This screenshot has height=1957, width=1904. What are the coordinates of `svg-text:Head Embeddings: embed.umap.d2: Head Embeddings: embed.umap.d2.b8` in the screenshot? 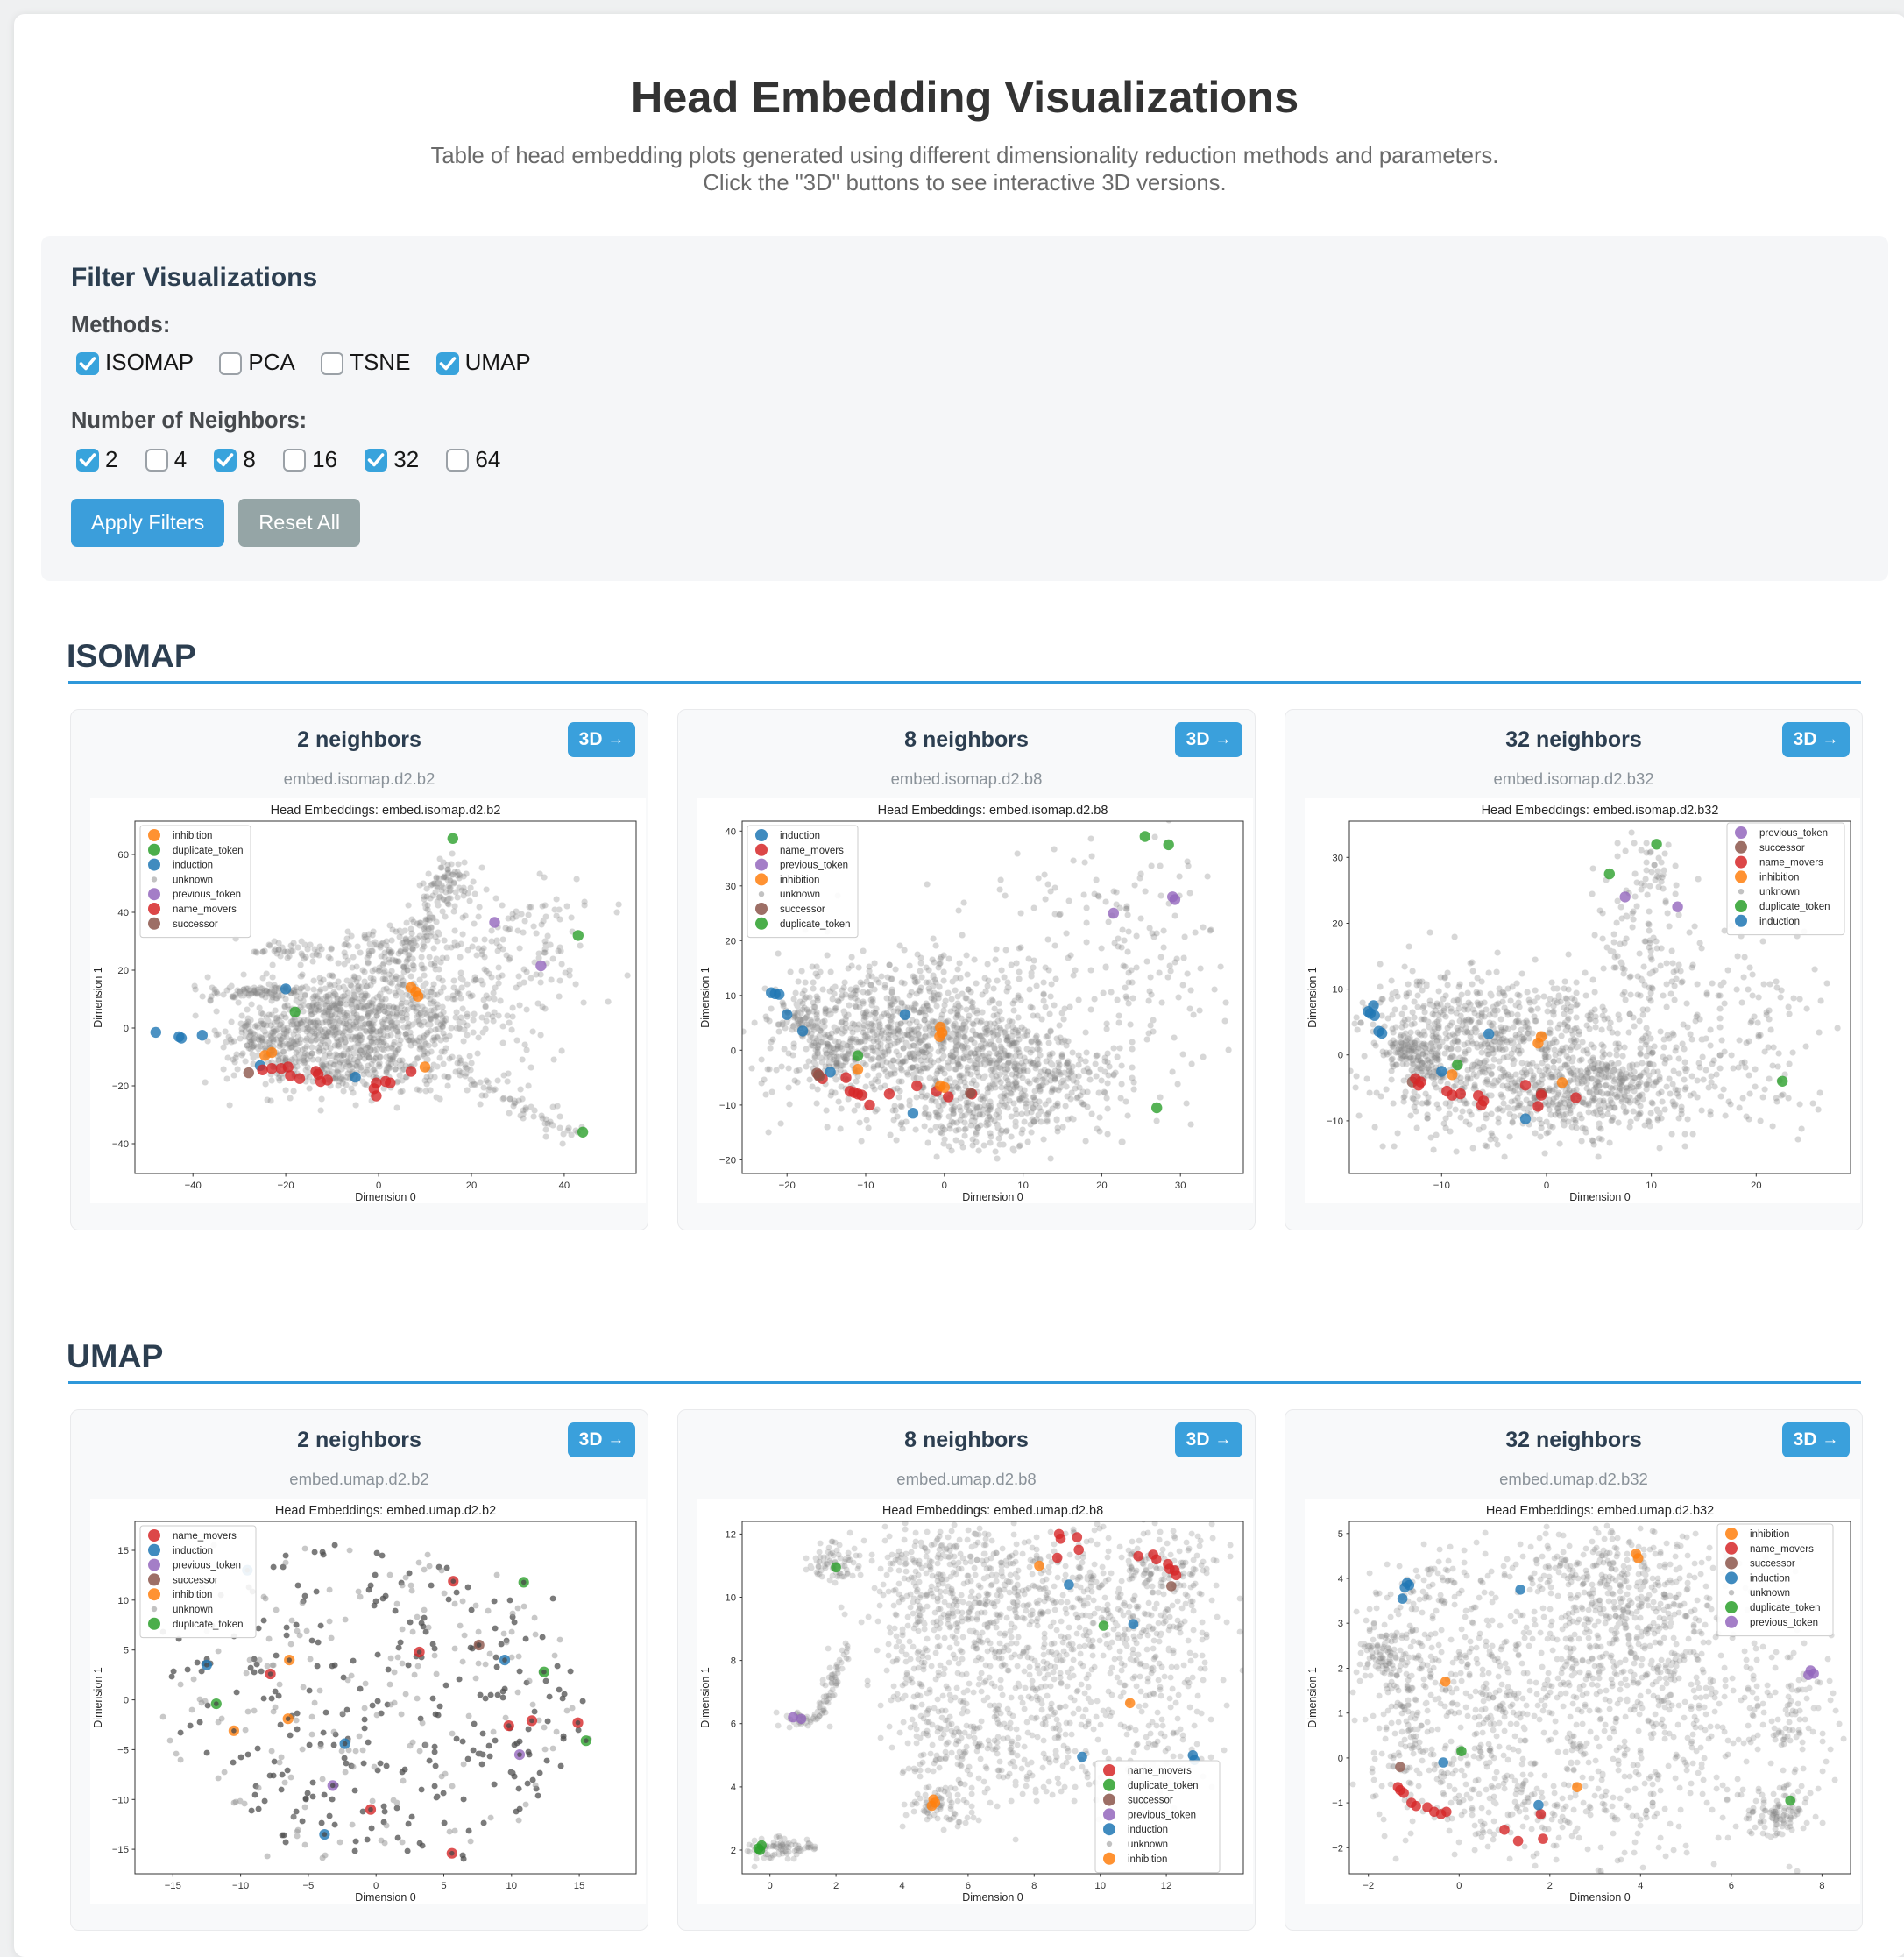 It's located at (992, 1511).